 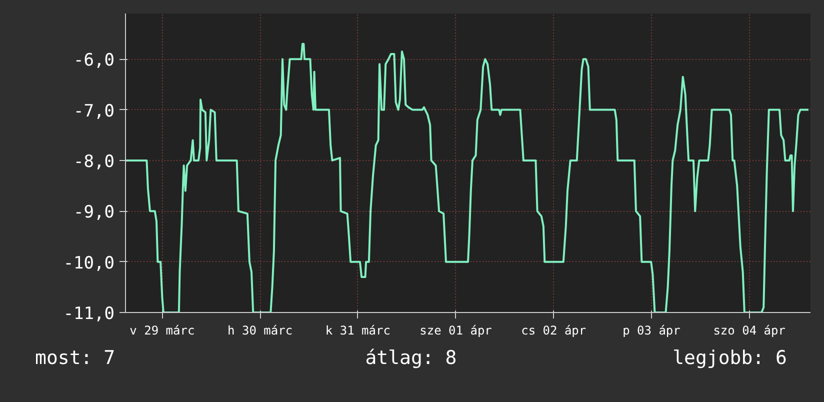 I want to click on x-tick-label: h 30 márc, so click(x=260, y=331).